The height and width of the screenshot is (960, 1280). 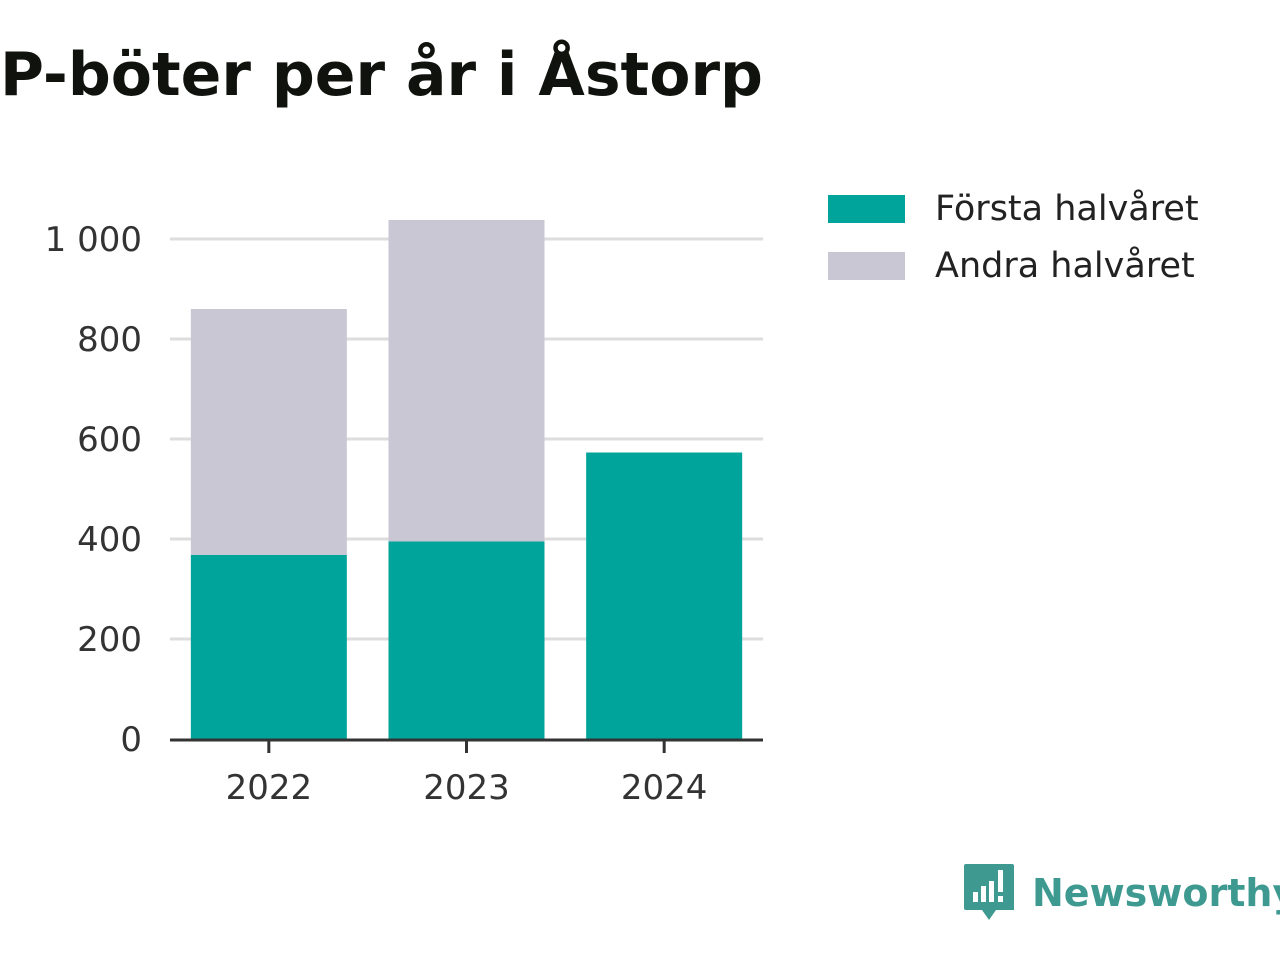 I want to click on legend-label-forsta: Första halvåret, so click(x=1067, y=208).